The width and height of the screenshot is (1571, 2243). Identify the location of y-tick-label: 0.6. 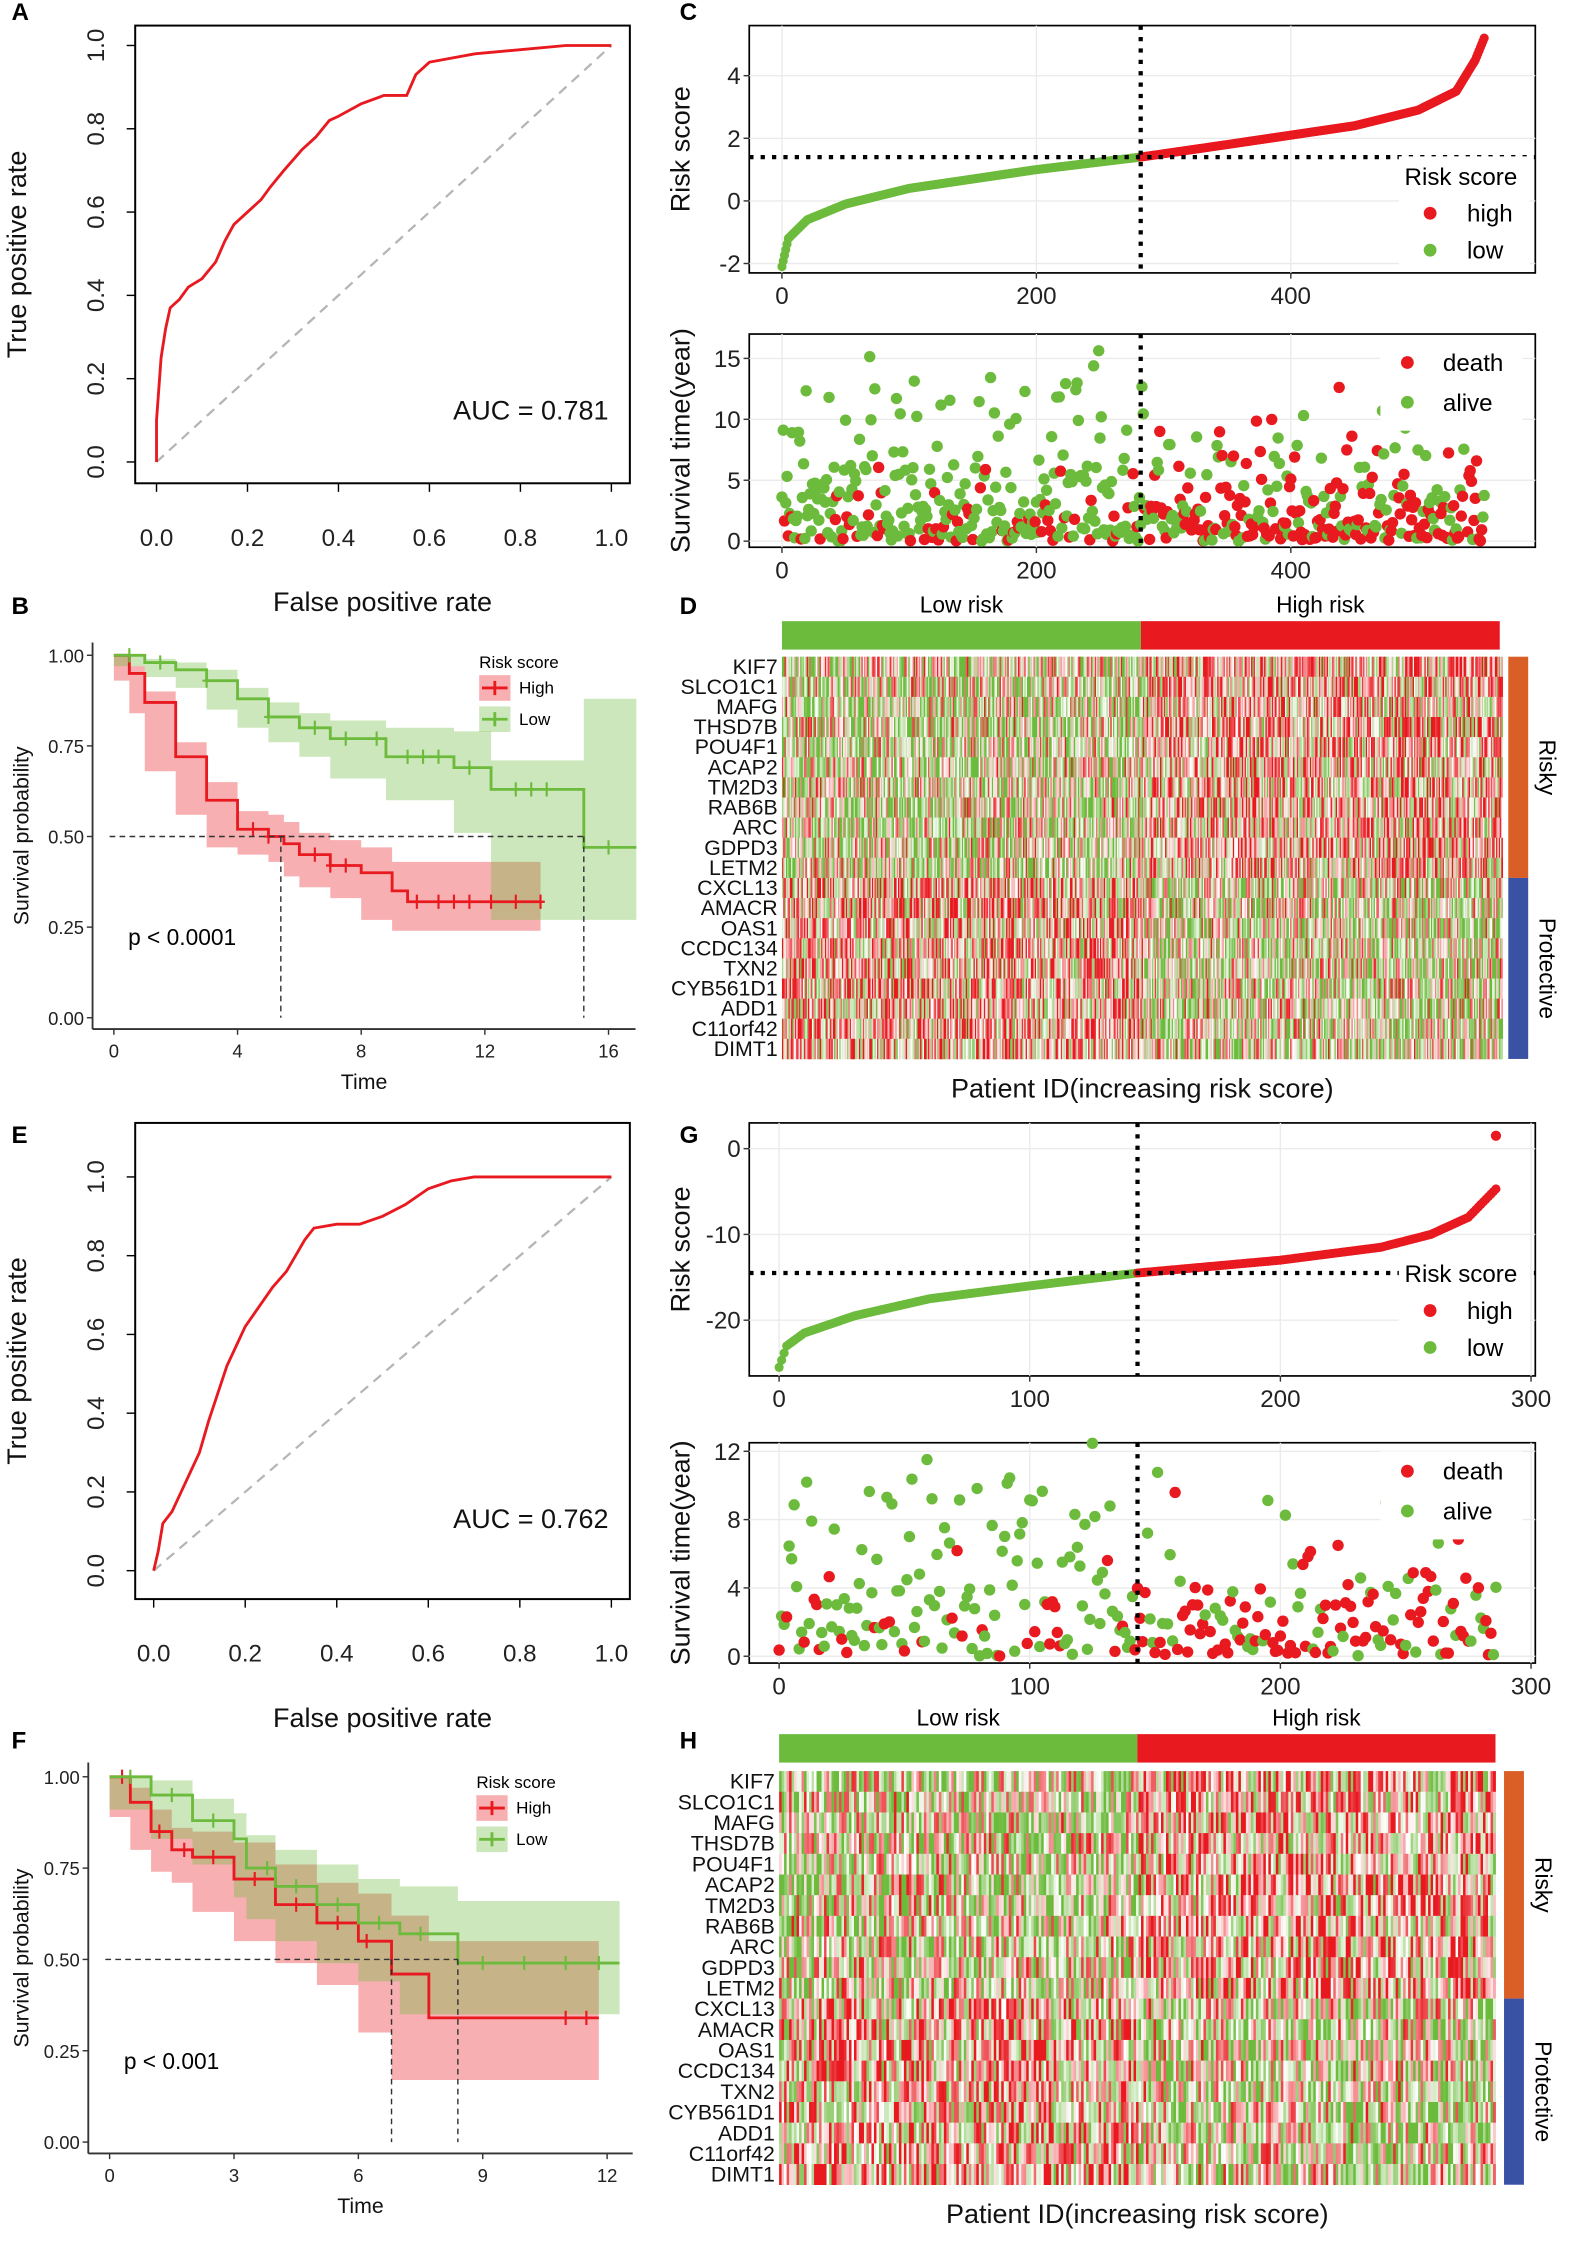
(96, 212).